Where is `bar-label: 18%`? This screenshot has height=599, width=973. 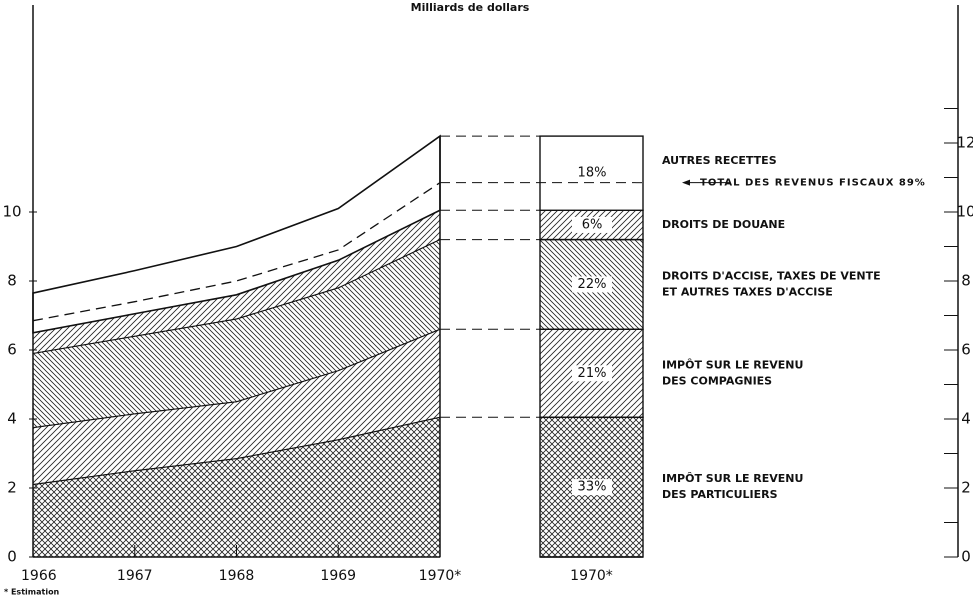 bar-label: 18% is located at coordinates (592, 173).